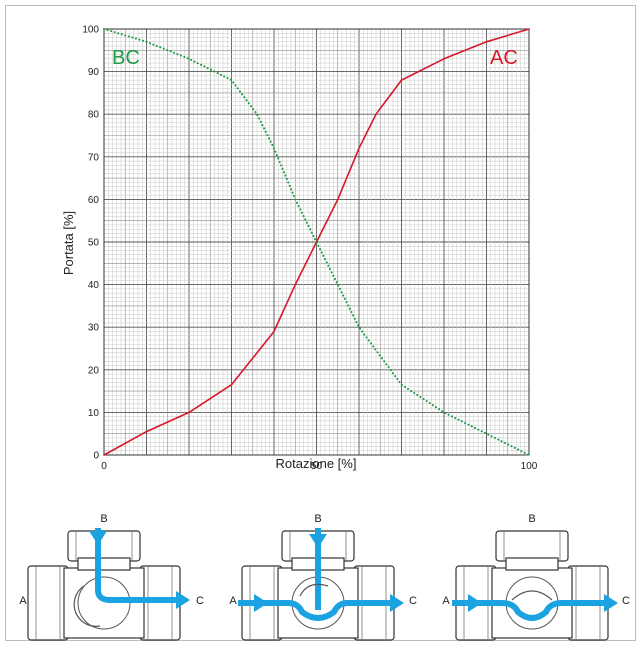  I want to click on valve1-ball-seal, so click(87, 606).